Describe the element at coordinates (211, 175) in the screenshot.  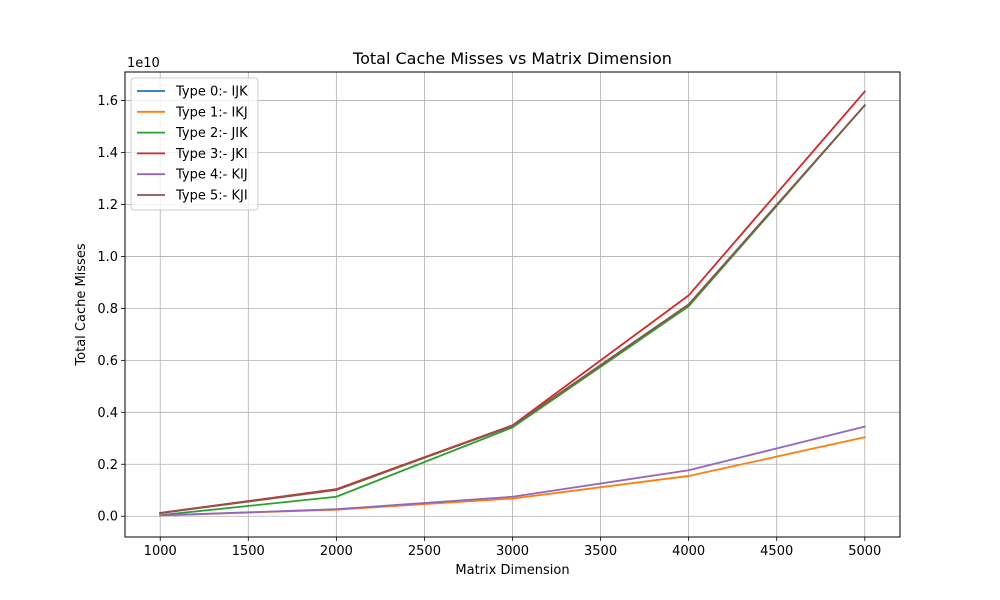
I see `legend-label: Type 4:- KIJ` at that location.